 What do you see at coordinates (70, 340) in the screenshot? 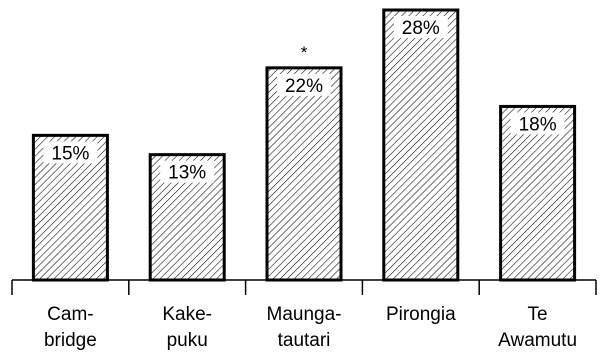
I see `x-tick-label-line: bridge` at bounding box center [70, 340].